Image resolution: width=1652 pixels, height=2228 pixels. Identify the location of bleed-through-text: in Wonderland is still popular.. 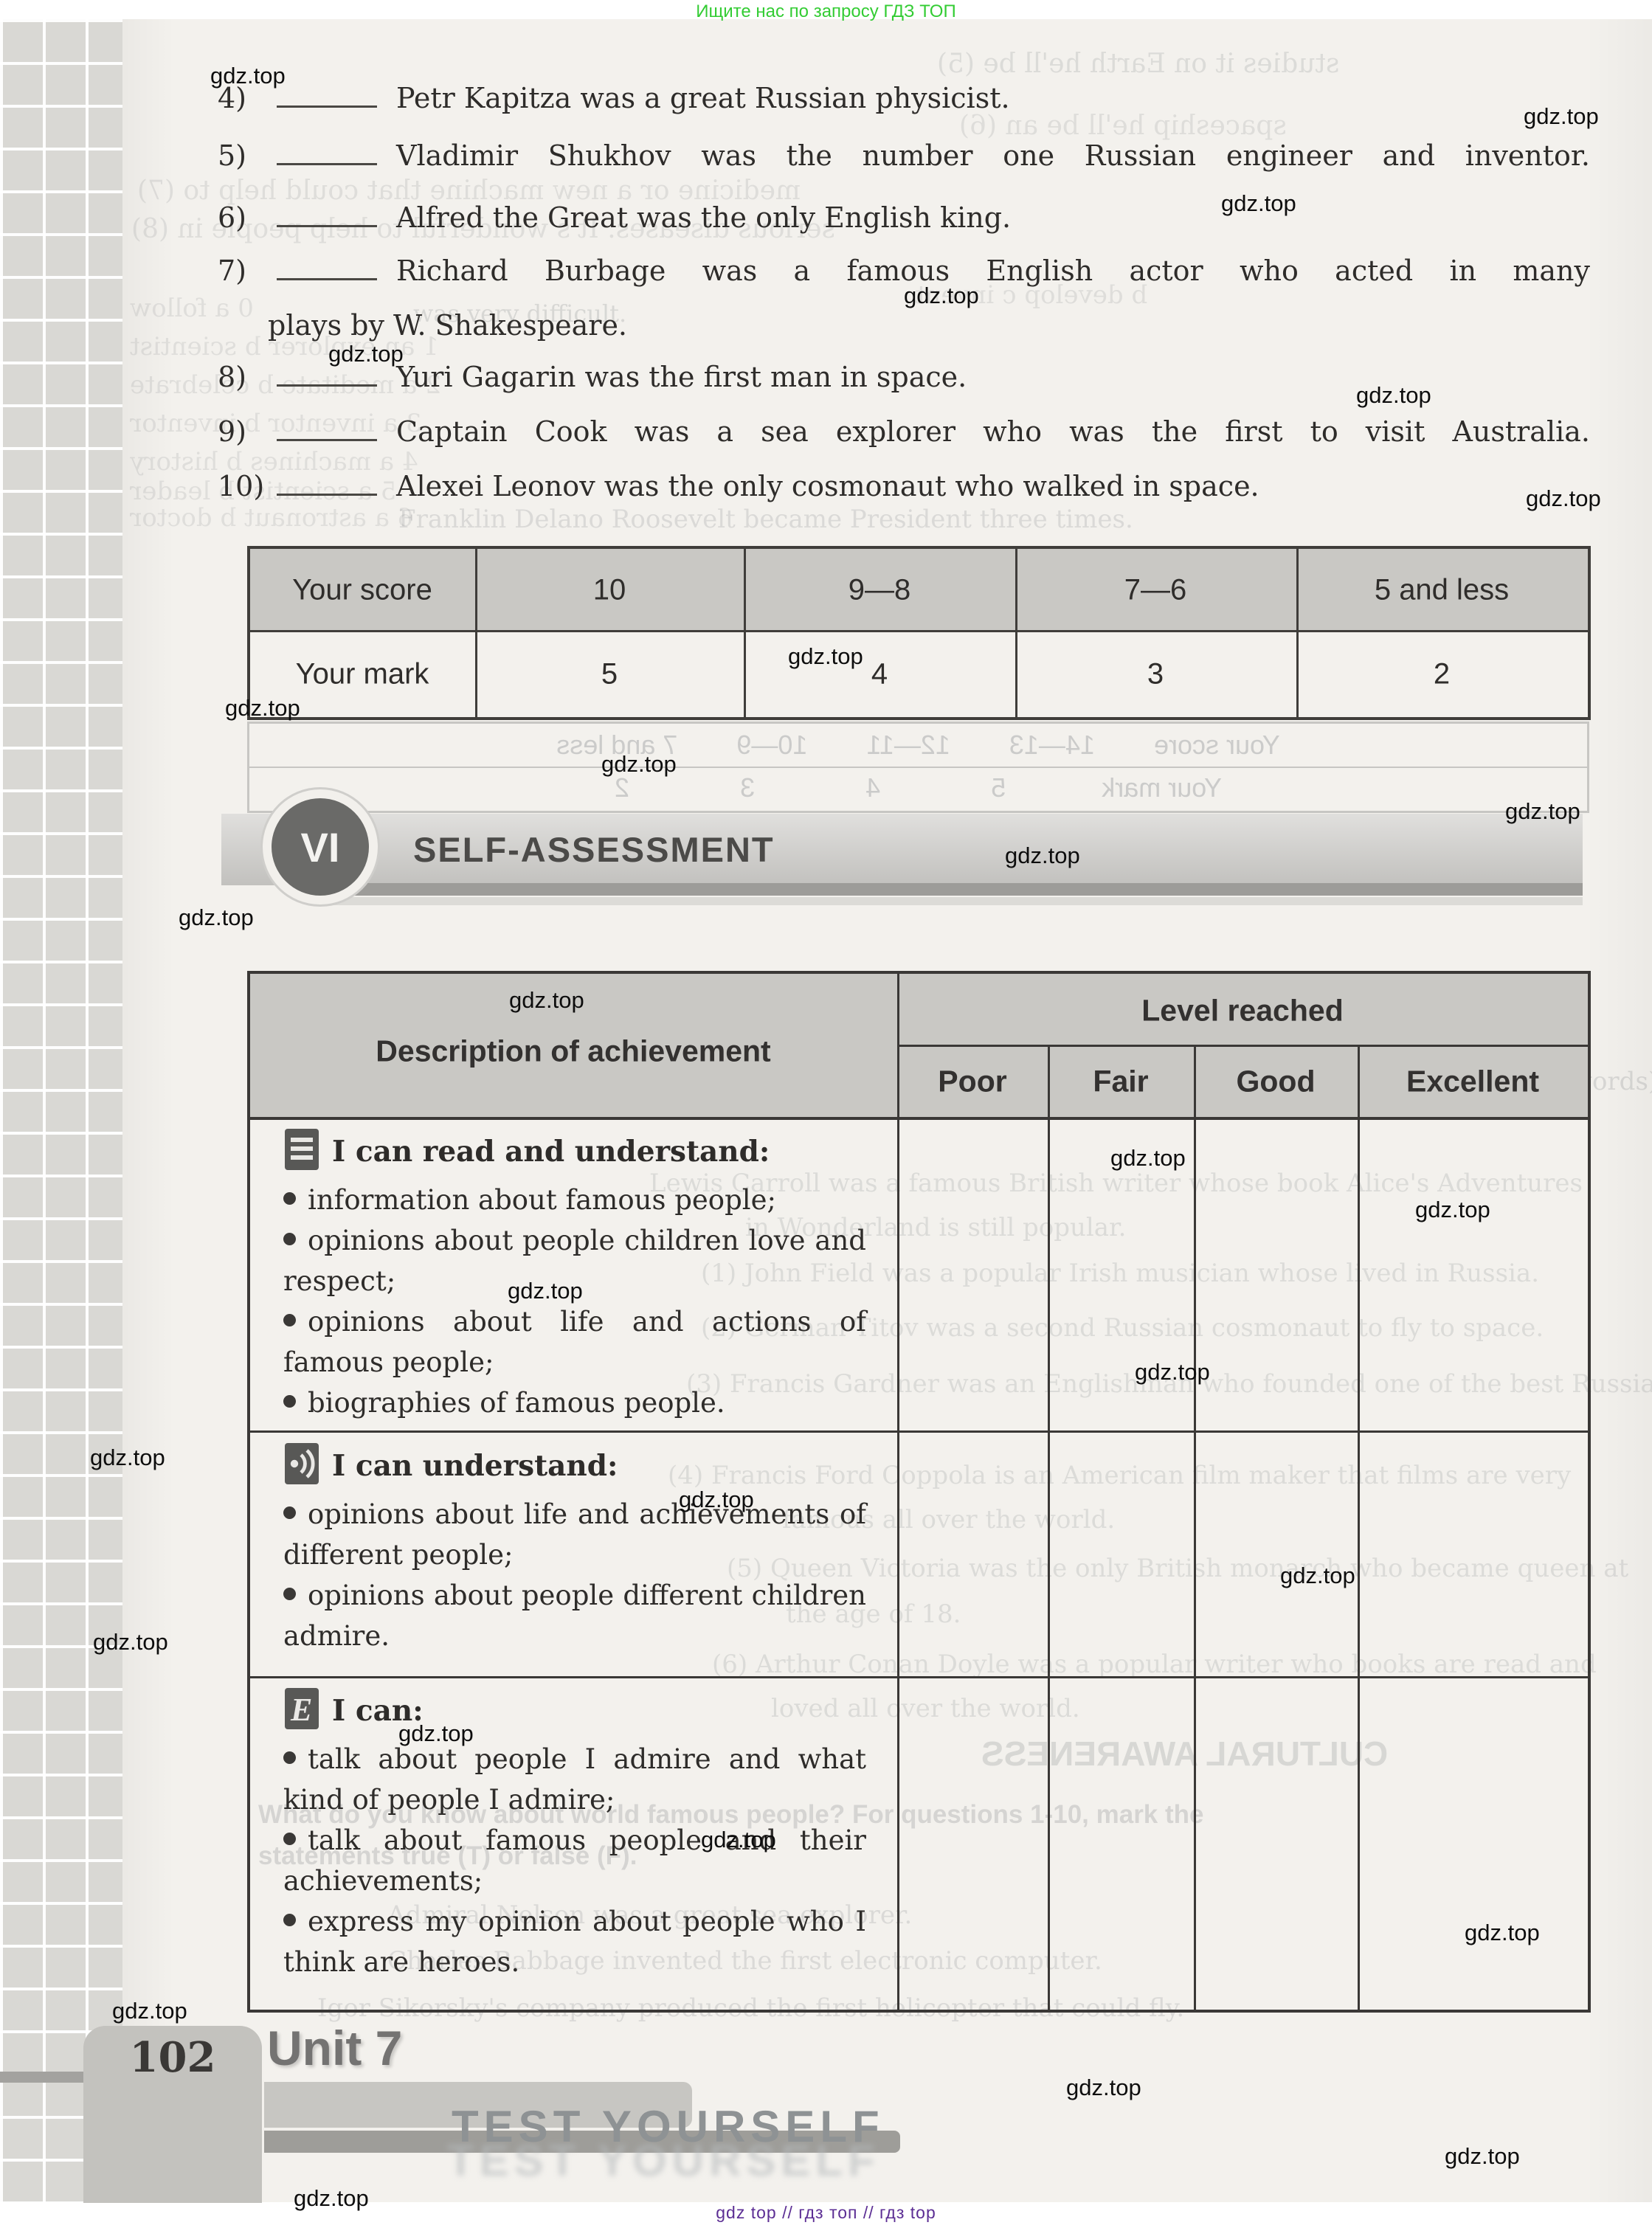
(936, 1227).